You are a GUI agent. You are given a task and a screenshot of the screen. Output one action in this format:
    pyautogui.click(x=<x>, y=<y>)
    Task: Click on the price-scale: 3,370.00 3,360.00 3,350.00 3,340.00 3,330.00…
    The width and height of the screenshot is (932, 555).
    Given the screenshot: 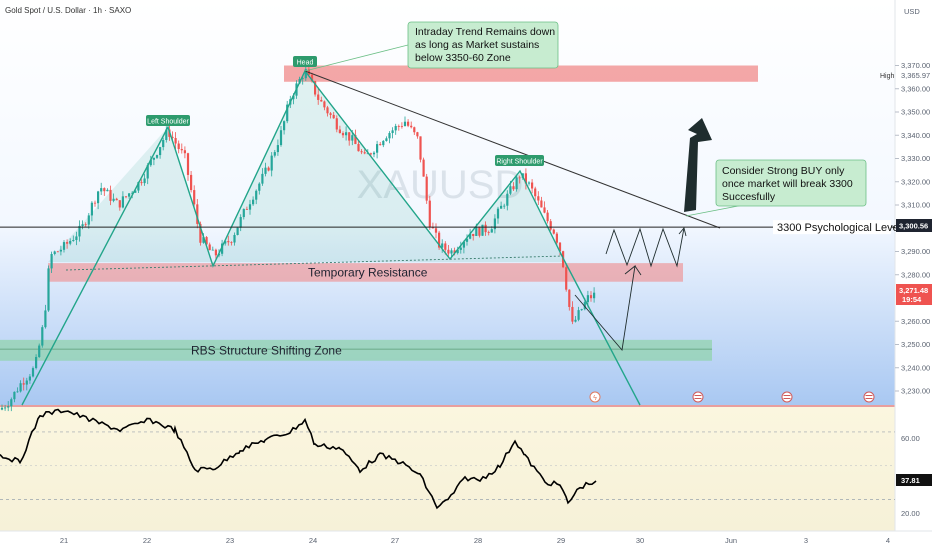 What is the action you would take?
    pyautogui.click(x=912, y=228)
    